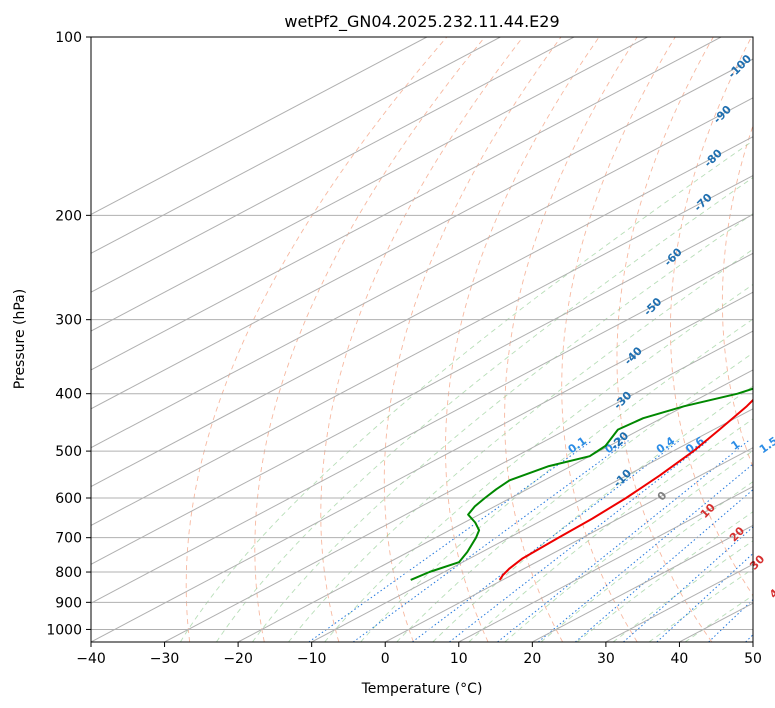  What do you see at coordinates (64, 630) in the screenshot?
I see `y-tick-label: 1000` at bounding box center [64, 630].